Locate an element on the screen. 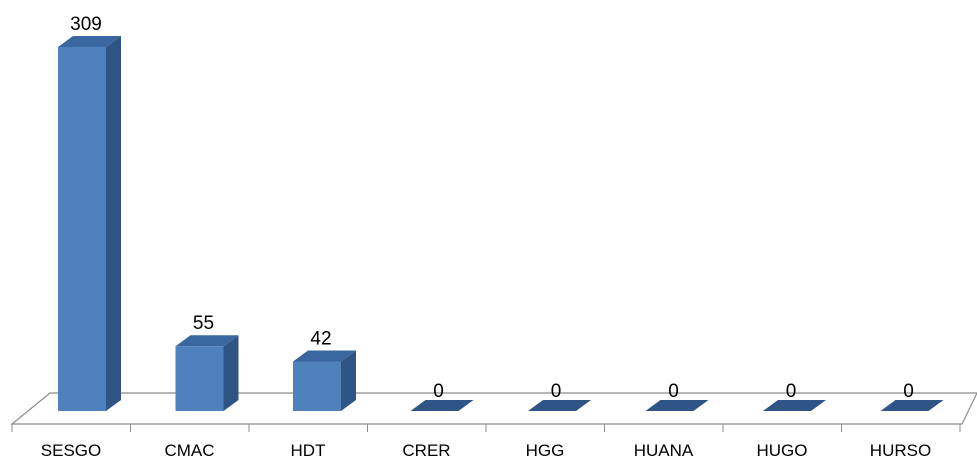  bar-cmac is located at coordinates (207, 373).